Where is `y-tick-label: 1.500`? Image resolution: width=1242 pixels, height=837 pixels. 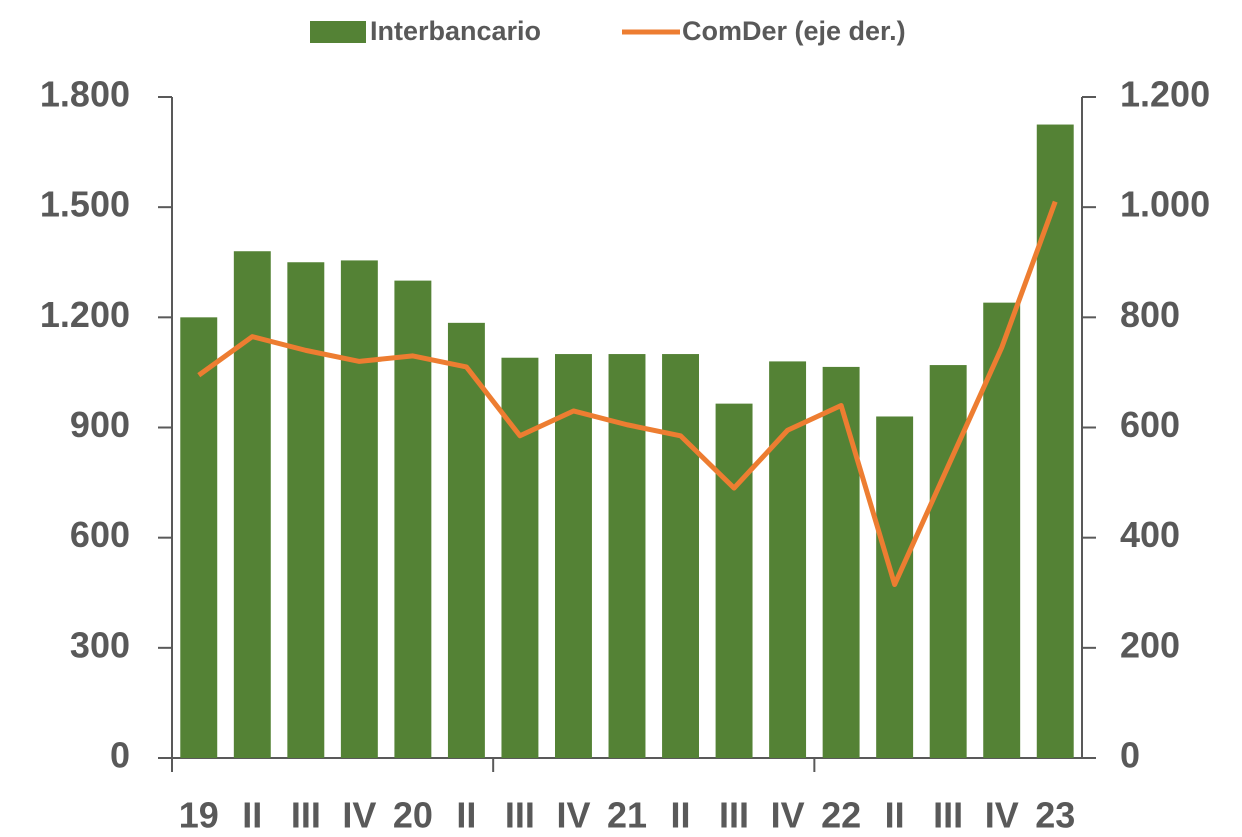 y-tick-label: 1.500 is located at coordinates (85, 204).